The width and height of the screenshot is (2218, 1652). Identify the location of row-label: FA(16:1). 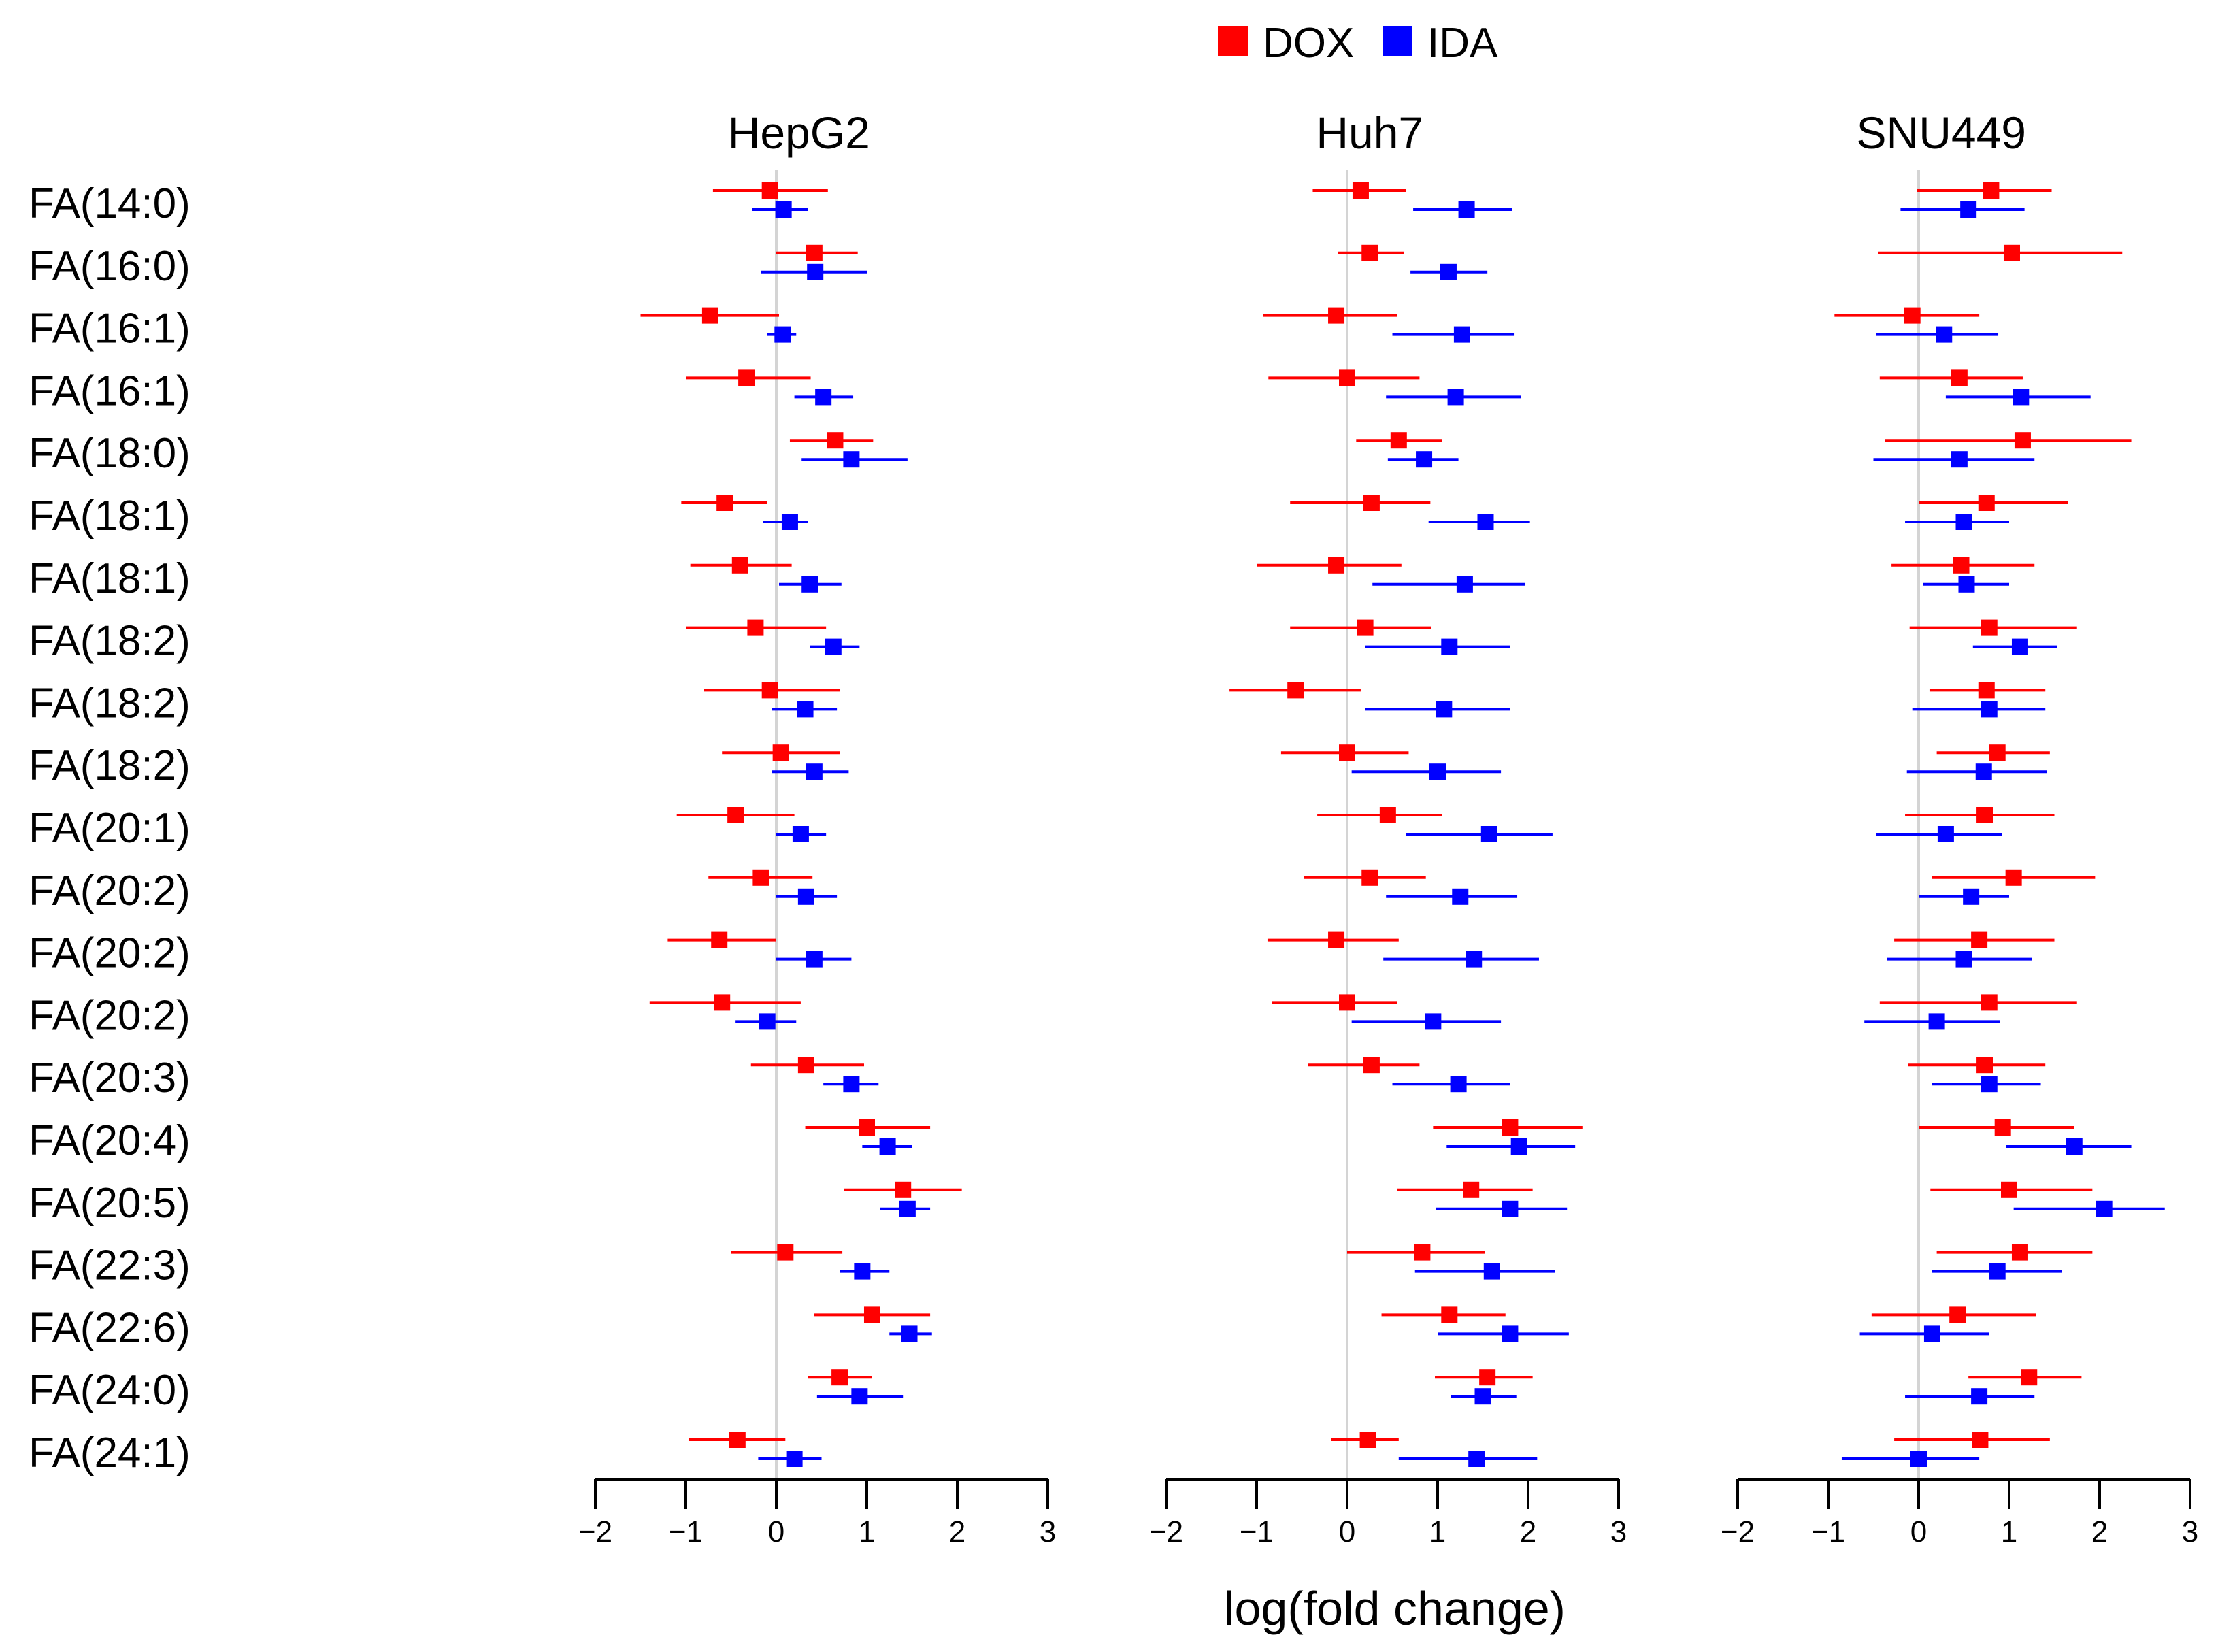
(110, 328).